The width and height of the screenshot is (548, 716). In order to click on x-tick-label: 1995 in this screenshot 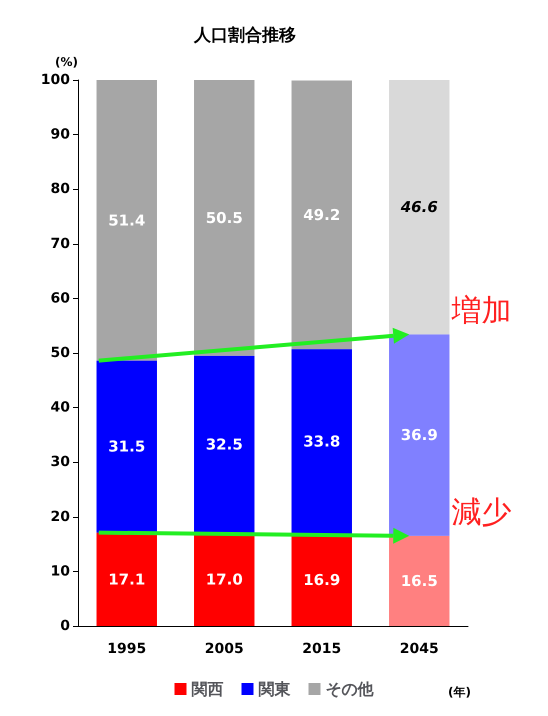, I will do `click(126, 649)`.